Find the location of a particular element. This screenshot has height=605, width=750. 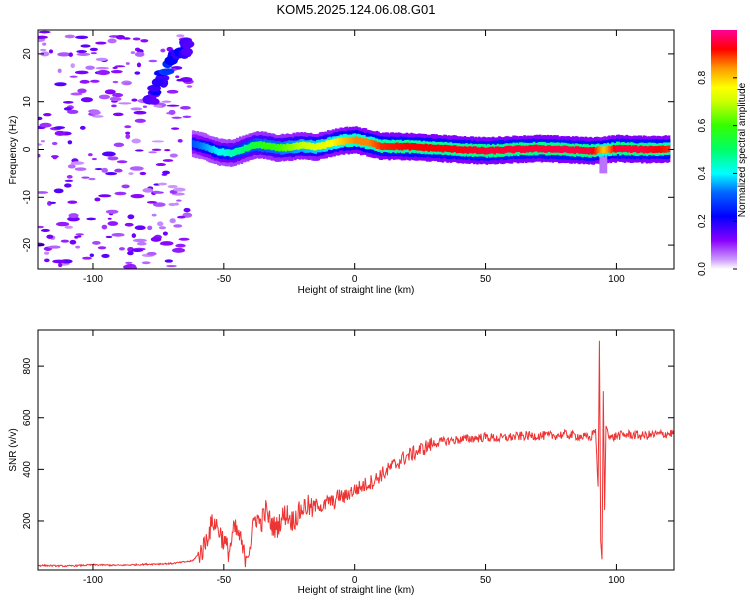

spectrogram-upper-branch-blob is located at coordinates (168, 71).